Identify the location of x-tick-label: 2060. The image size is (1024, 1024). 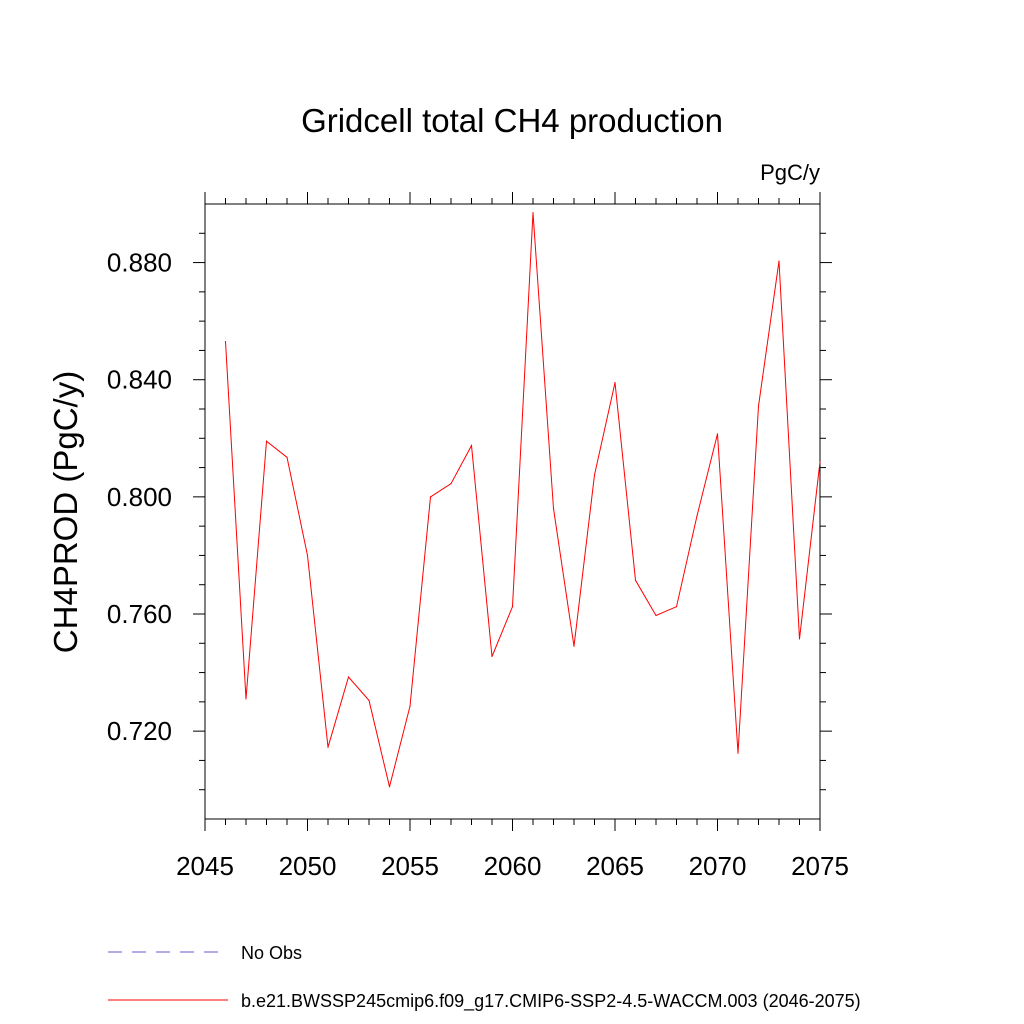
(513, 866).